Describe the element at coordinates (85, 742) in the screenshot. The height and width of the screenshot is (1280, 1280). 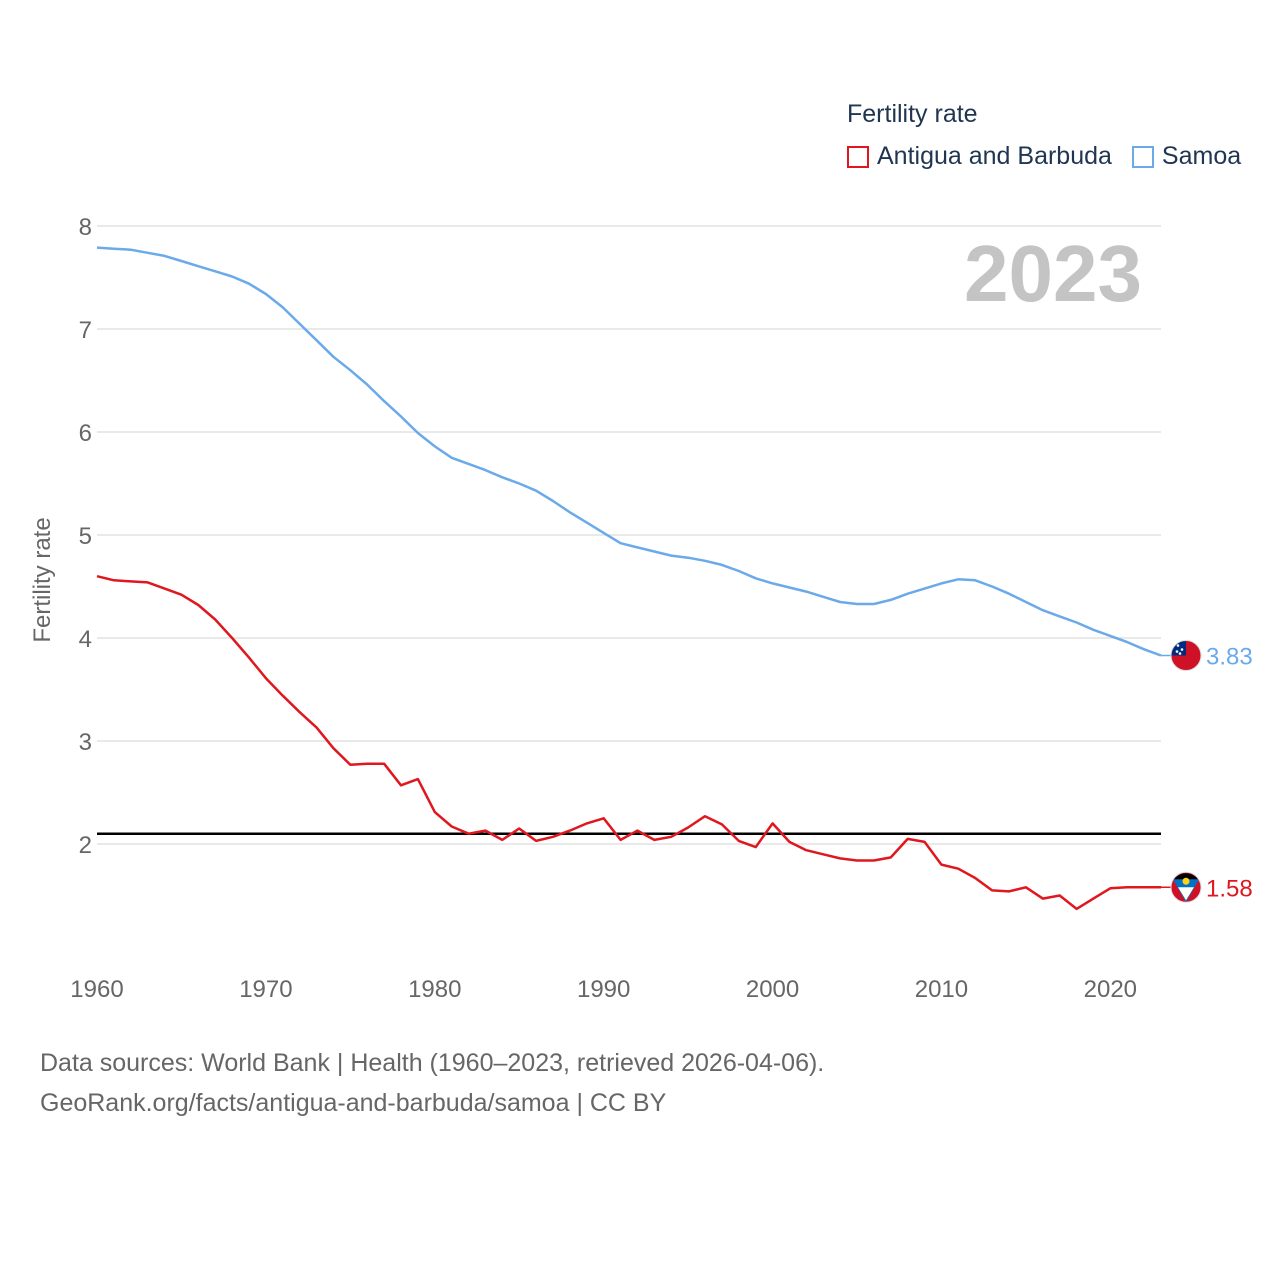
I see `y-tick-label: 3` at that location.